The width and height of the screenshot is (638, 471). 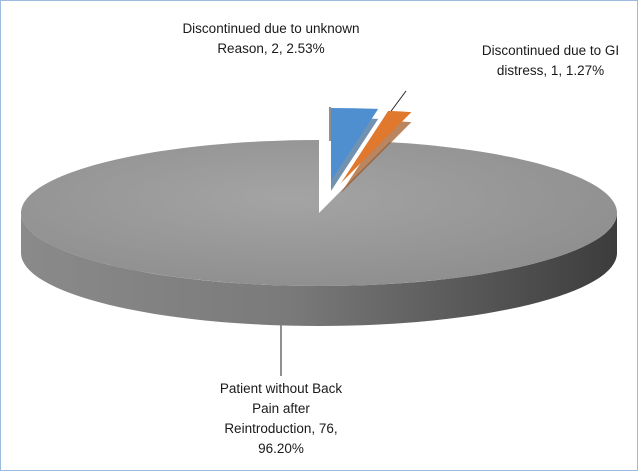 What do you see at coordinates (281, 448) in the screenshot?
I see `percent: 96.20%` at bounding box center [281, 448].